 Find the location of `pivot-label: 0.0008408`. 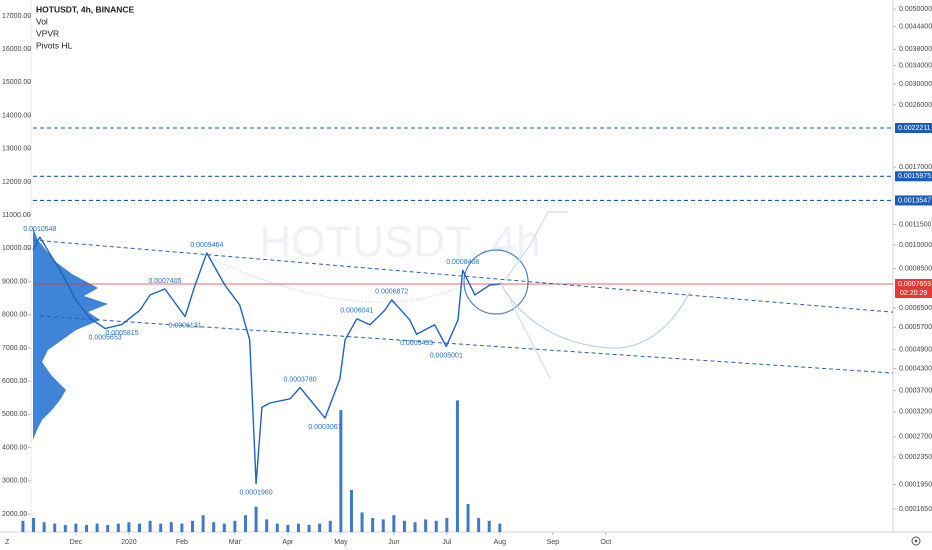

pivot-label: 0.0008408 is located at coordinates (462, 262).